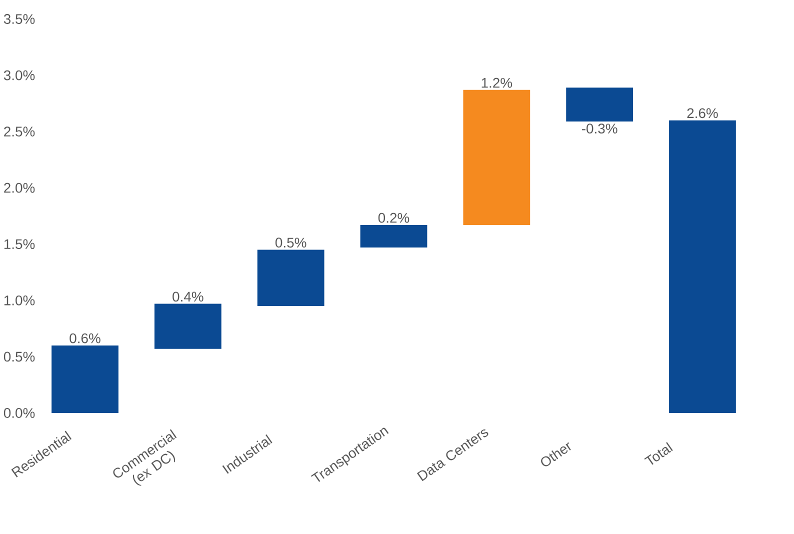  What do you see at coordinates (394, 217) in the screenshot?
I see `data-label: 0.2%` at bounding box center [394, 217].